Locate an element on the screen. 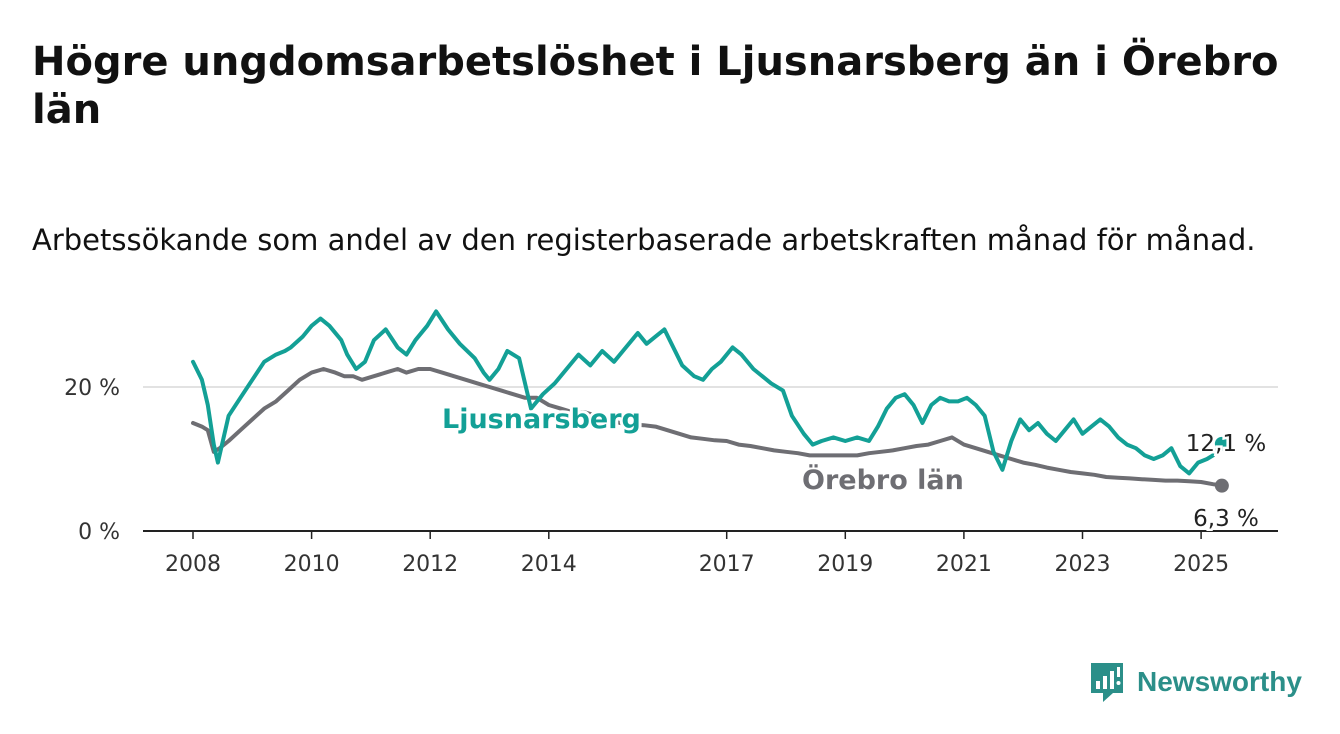  x-tick-label: 2014 is located at coordinates (549, 564).